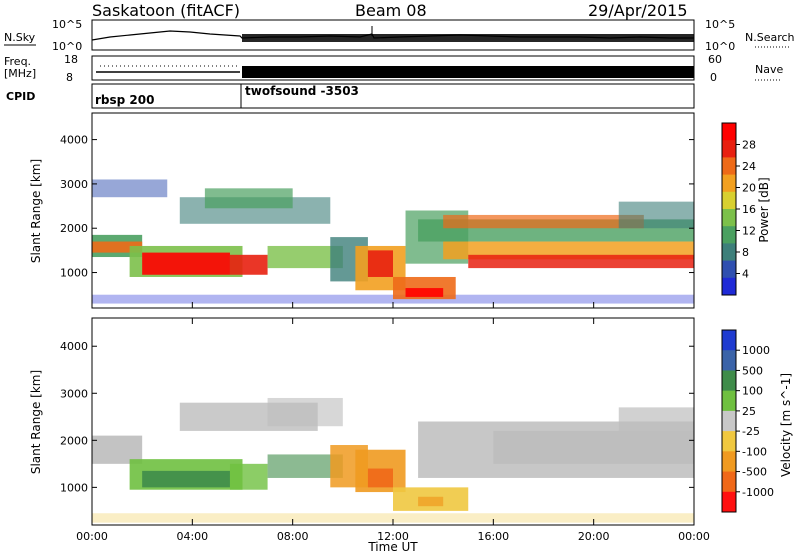  I want to click on power-colorbar-tick-6: 28, so click(749, 145).